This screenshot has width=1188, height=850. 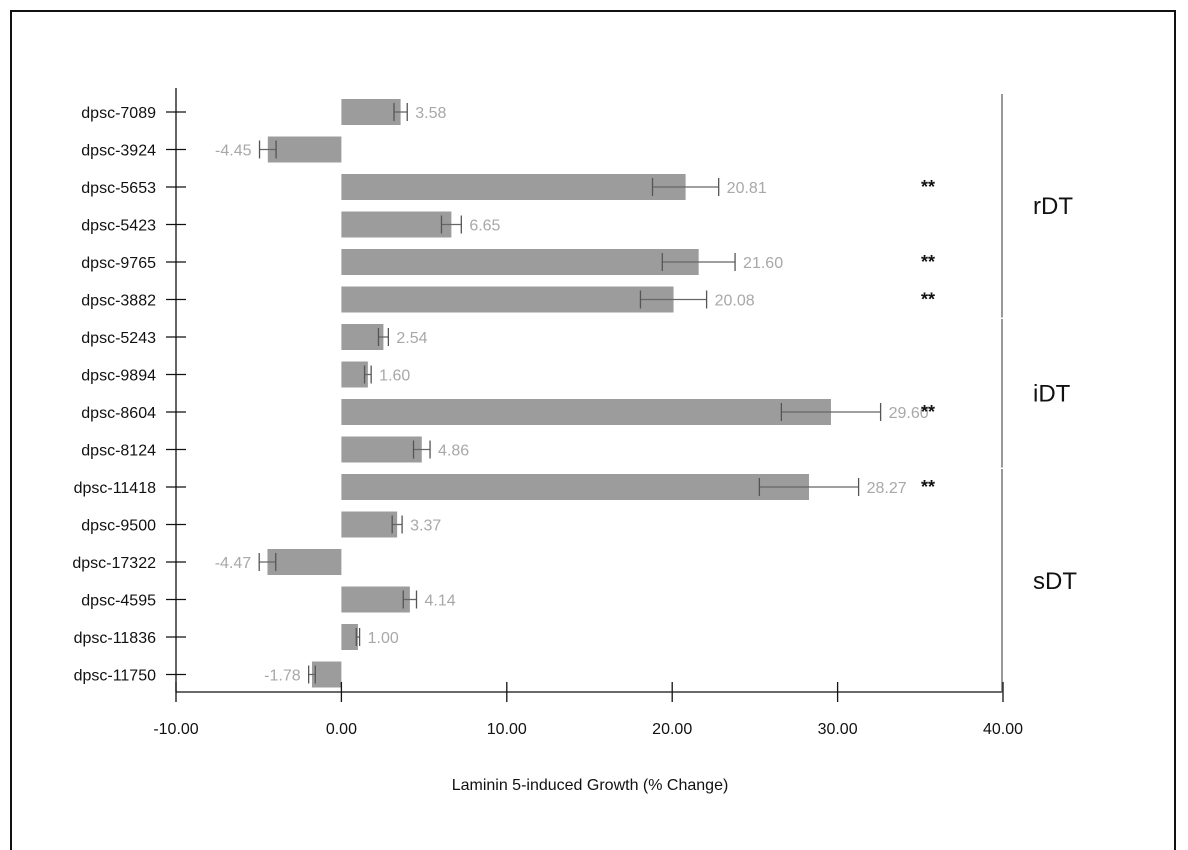 I want to click on data-label: 4.14, so click(x=439, y=601).